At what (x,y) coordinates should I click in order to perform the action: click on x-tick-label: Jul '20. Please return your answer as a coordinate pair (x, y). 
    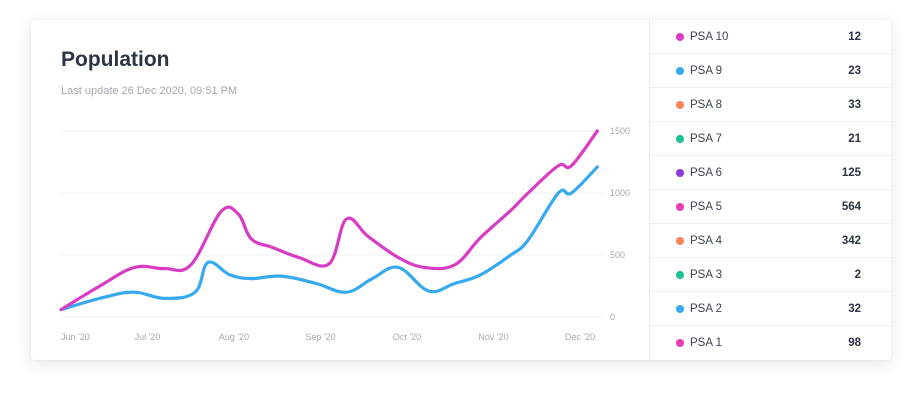
    Looking at the image, I should click on (148, 337).